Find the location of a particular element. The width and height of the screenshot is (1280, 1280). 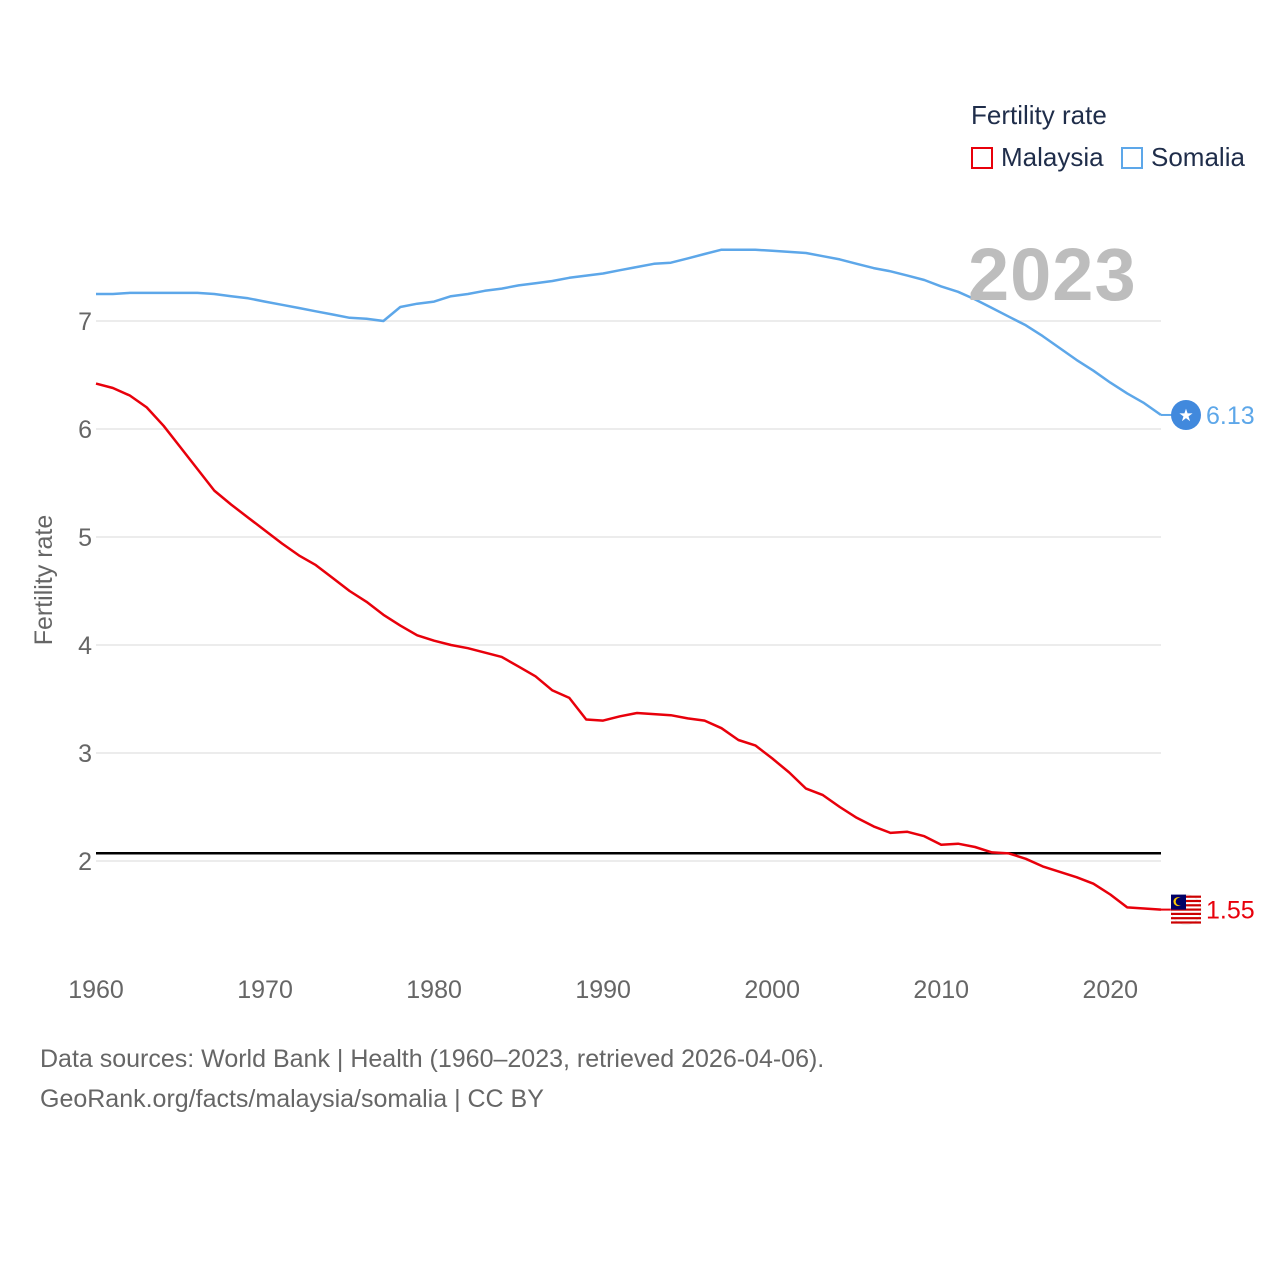

x-axis-ticks: 1960 1970 1980 1990 2000 2010 2020 is located at coordinates (603, 990).